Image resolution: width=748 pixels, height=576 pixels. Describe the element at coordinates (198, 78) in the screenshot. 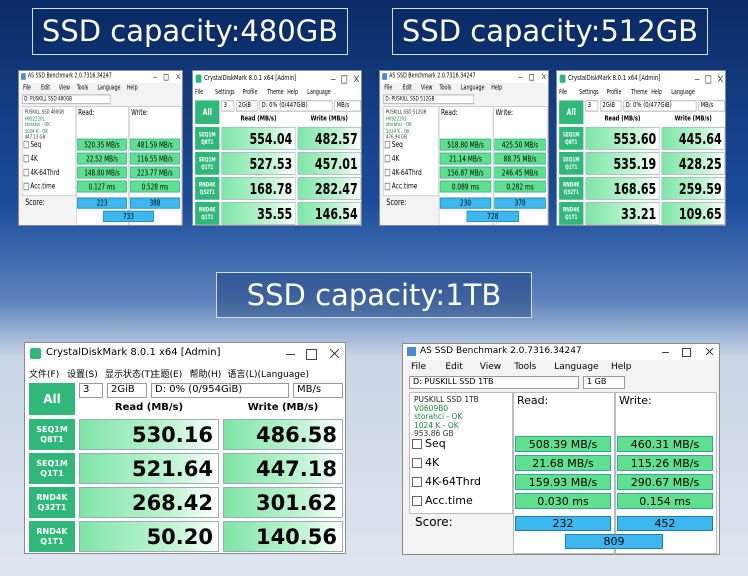

I see `app-icon` at that location.